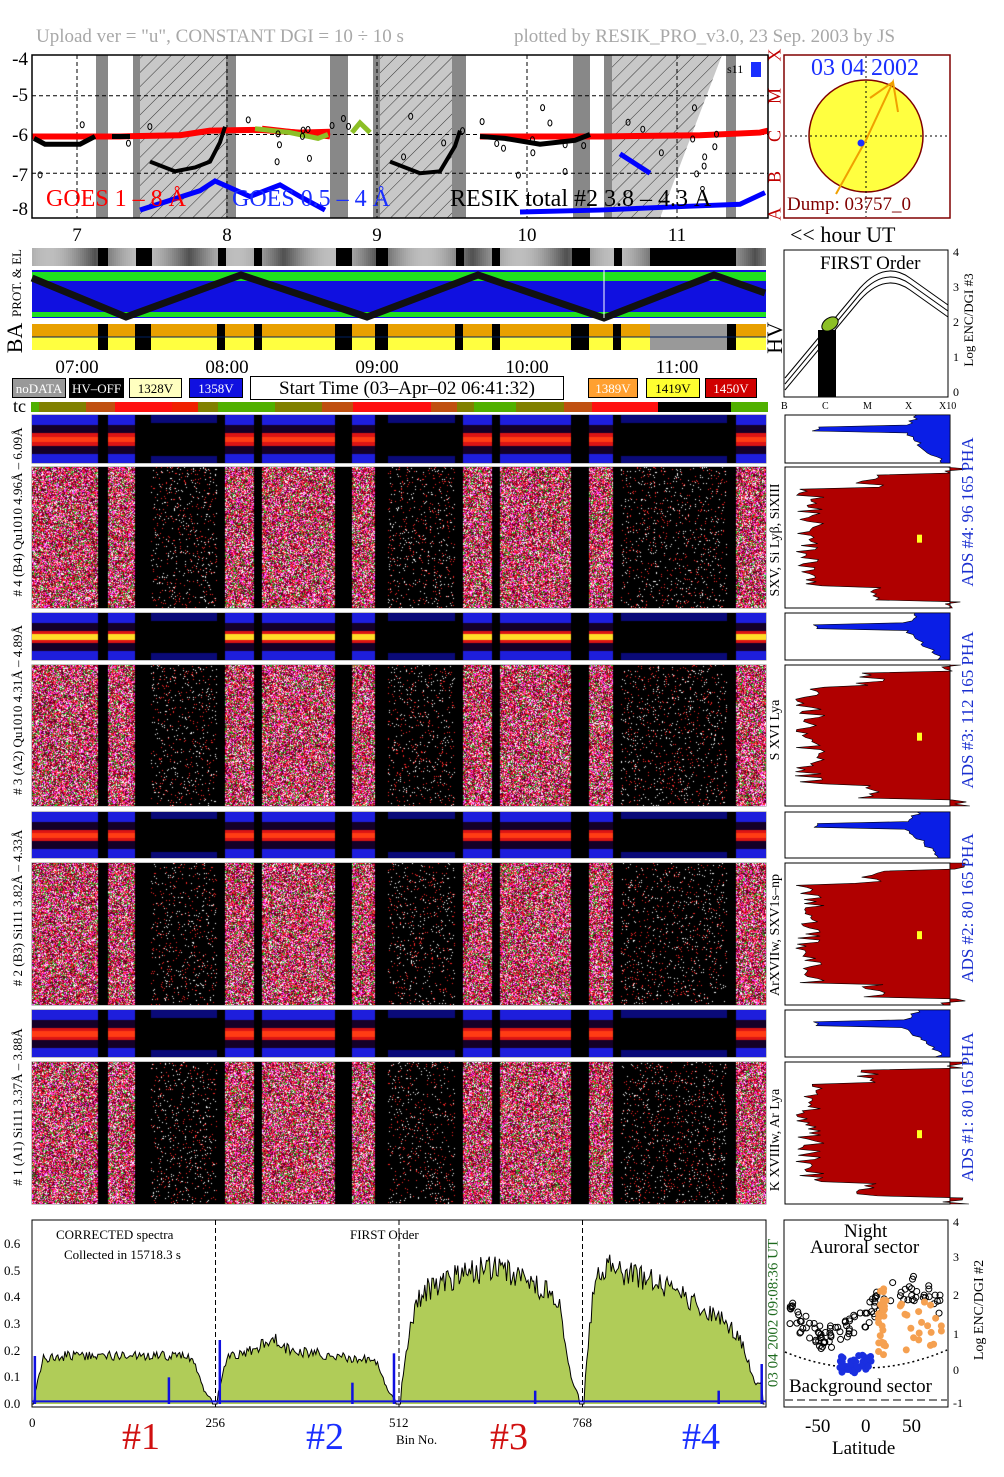 The height and width of the screenshot is (1477, 1004). I want to click on hour-tick: 09:00, so click(377, 367).